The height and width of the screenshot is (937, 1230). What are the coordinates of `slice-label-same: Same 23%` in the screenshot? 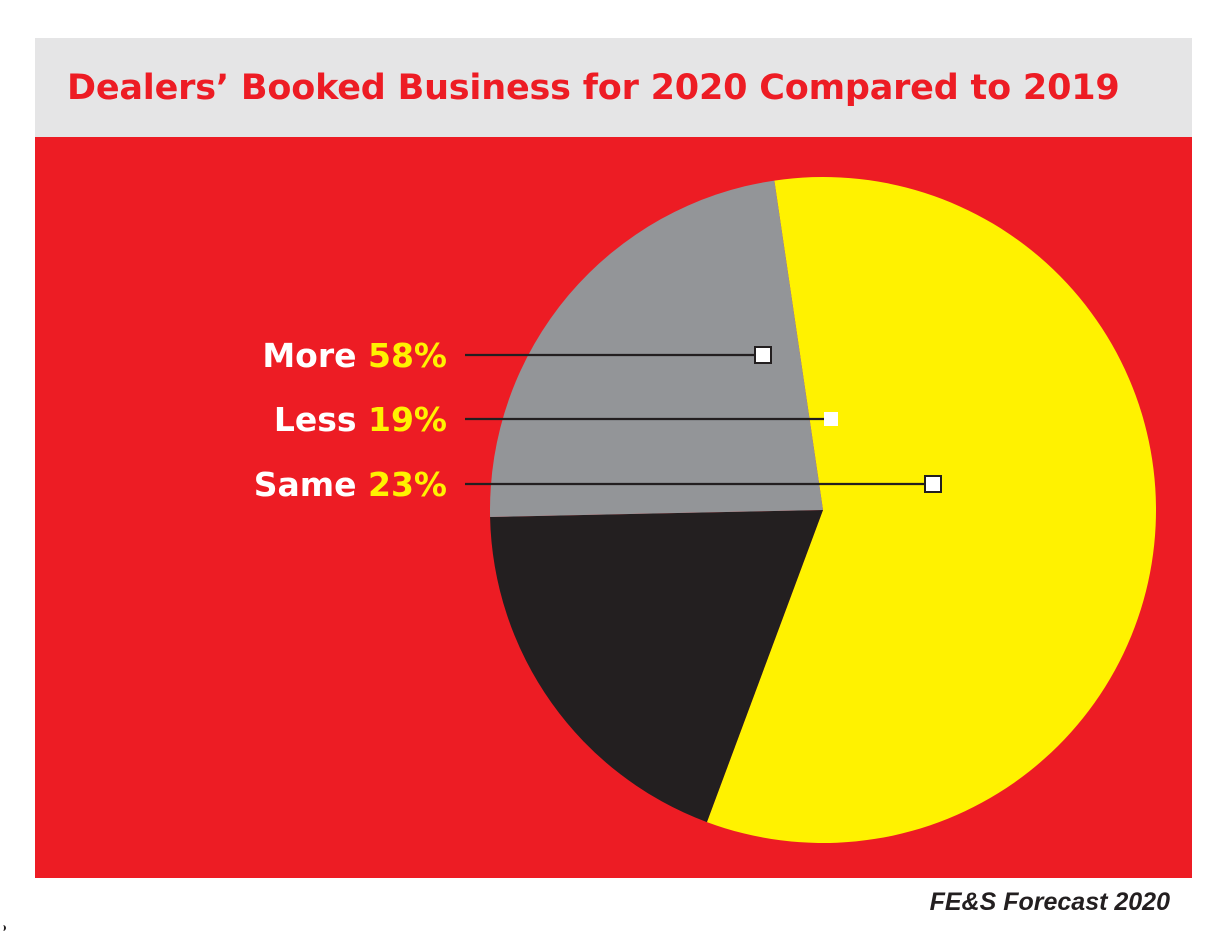 It's located at (350, 484).